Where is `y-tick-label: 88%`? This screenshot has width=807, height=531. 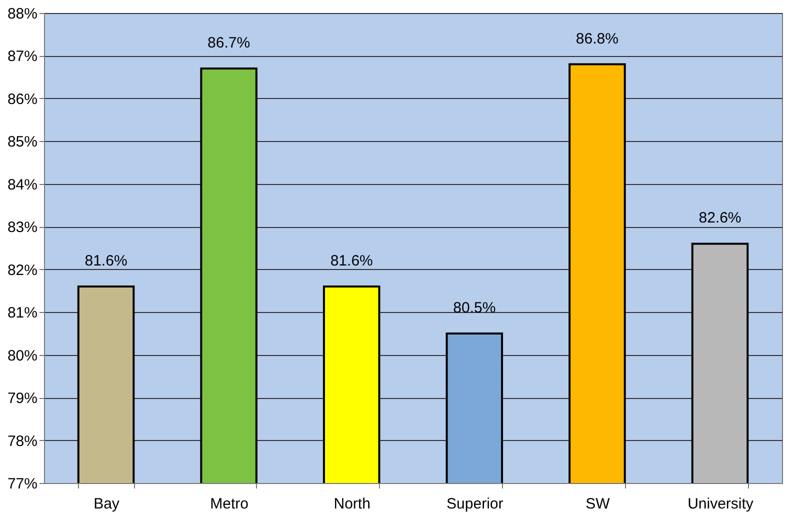
y-tick-label: 88% is located at coordinates (22, 14).